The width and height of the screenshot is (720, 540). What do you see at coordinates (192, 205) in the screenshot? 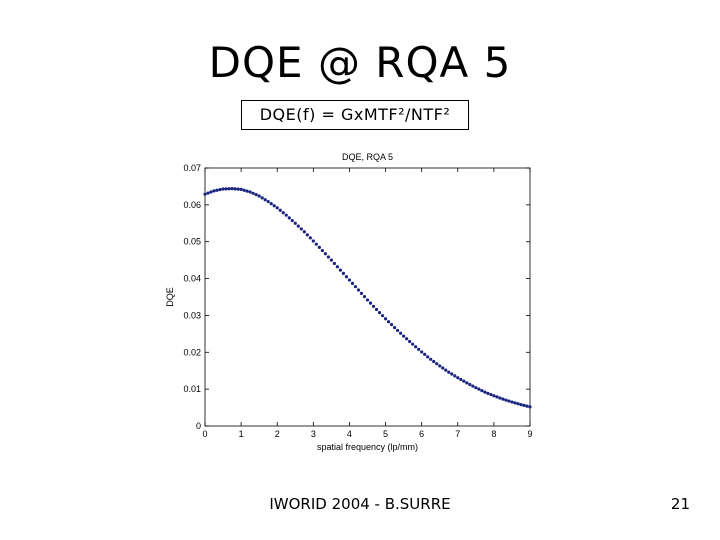
I see `y-tick-label: 0.06` at bounding box center [192, 205].